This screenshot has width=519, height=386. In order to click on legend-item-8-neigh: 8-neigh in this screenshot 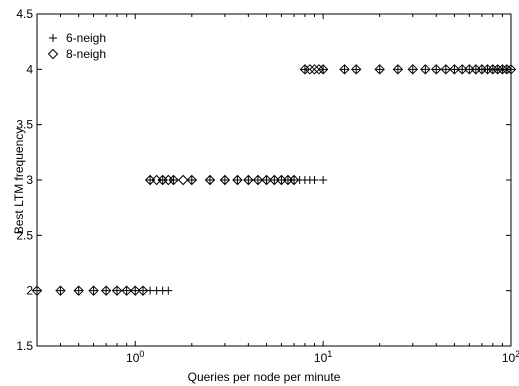, I will do `click(76, 54)`.